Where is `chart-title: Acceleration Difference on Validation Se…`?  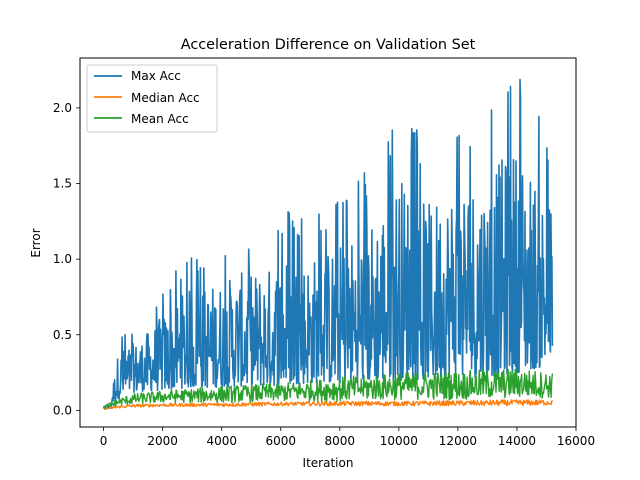 chart-title: Acceleration Difference on Validation Se… is located at coordinates (328, 45).